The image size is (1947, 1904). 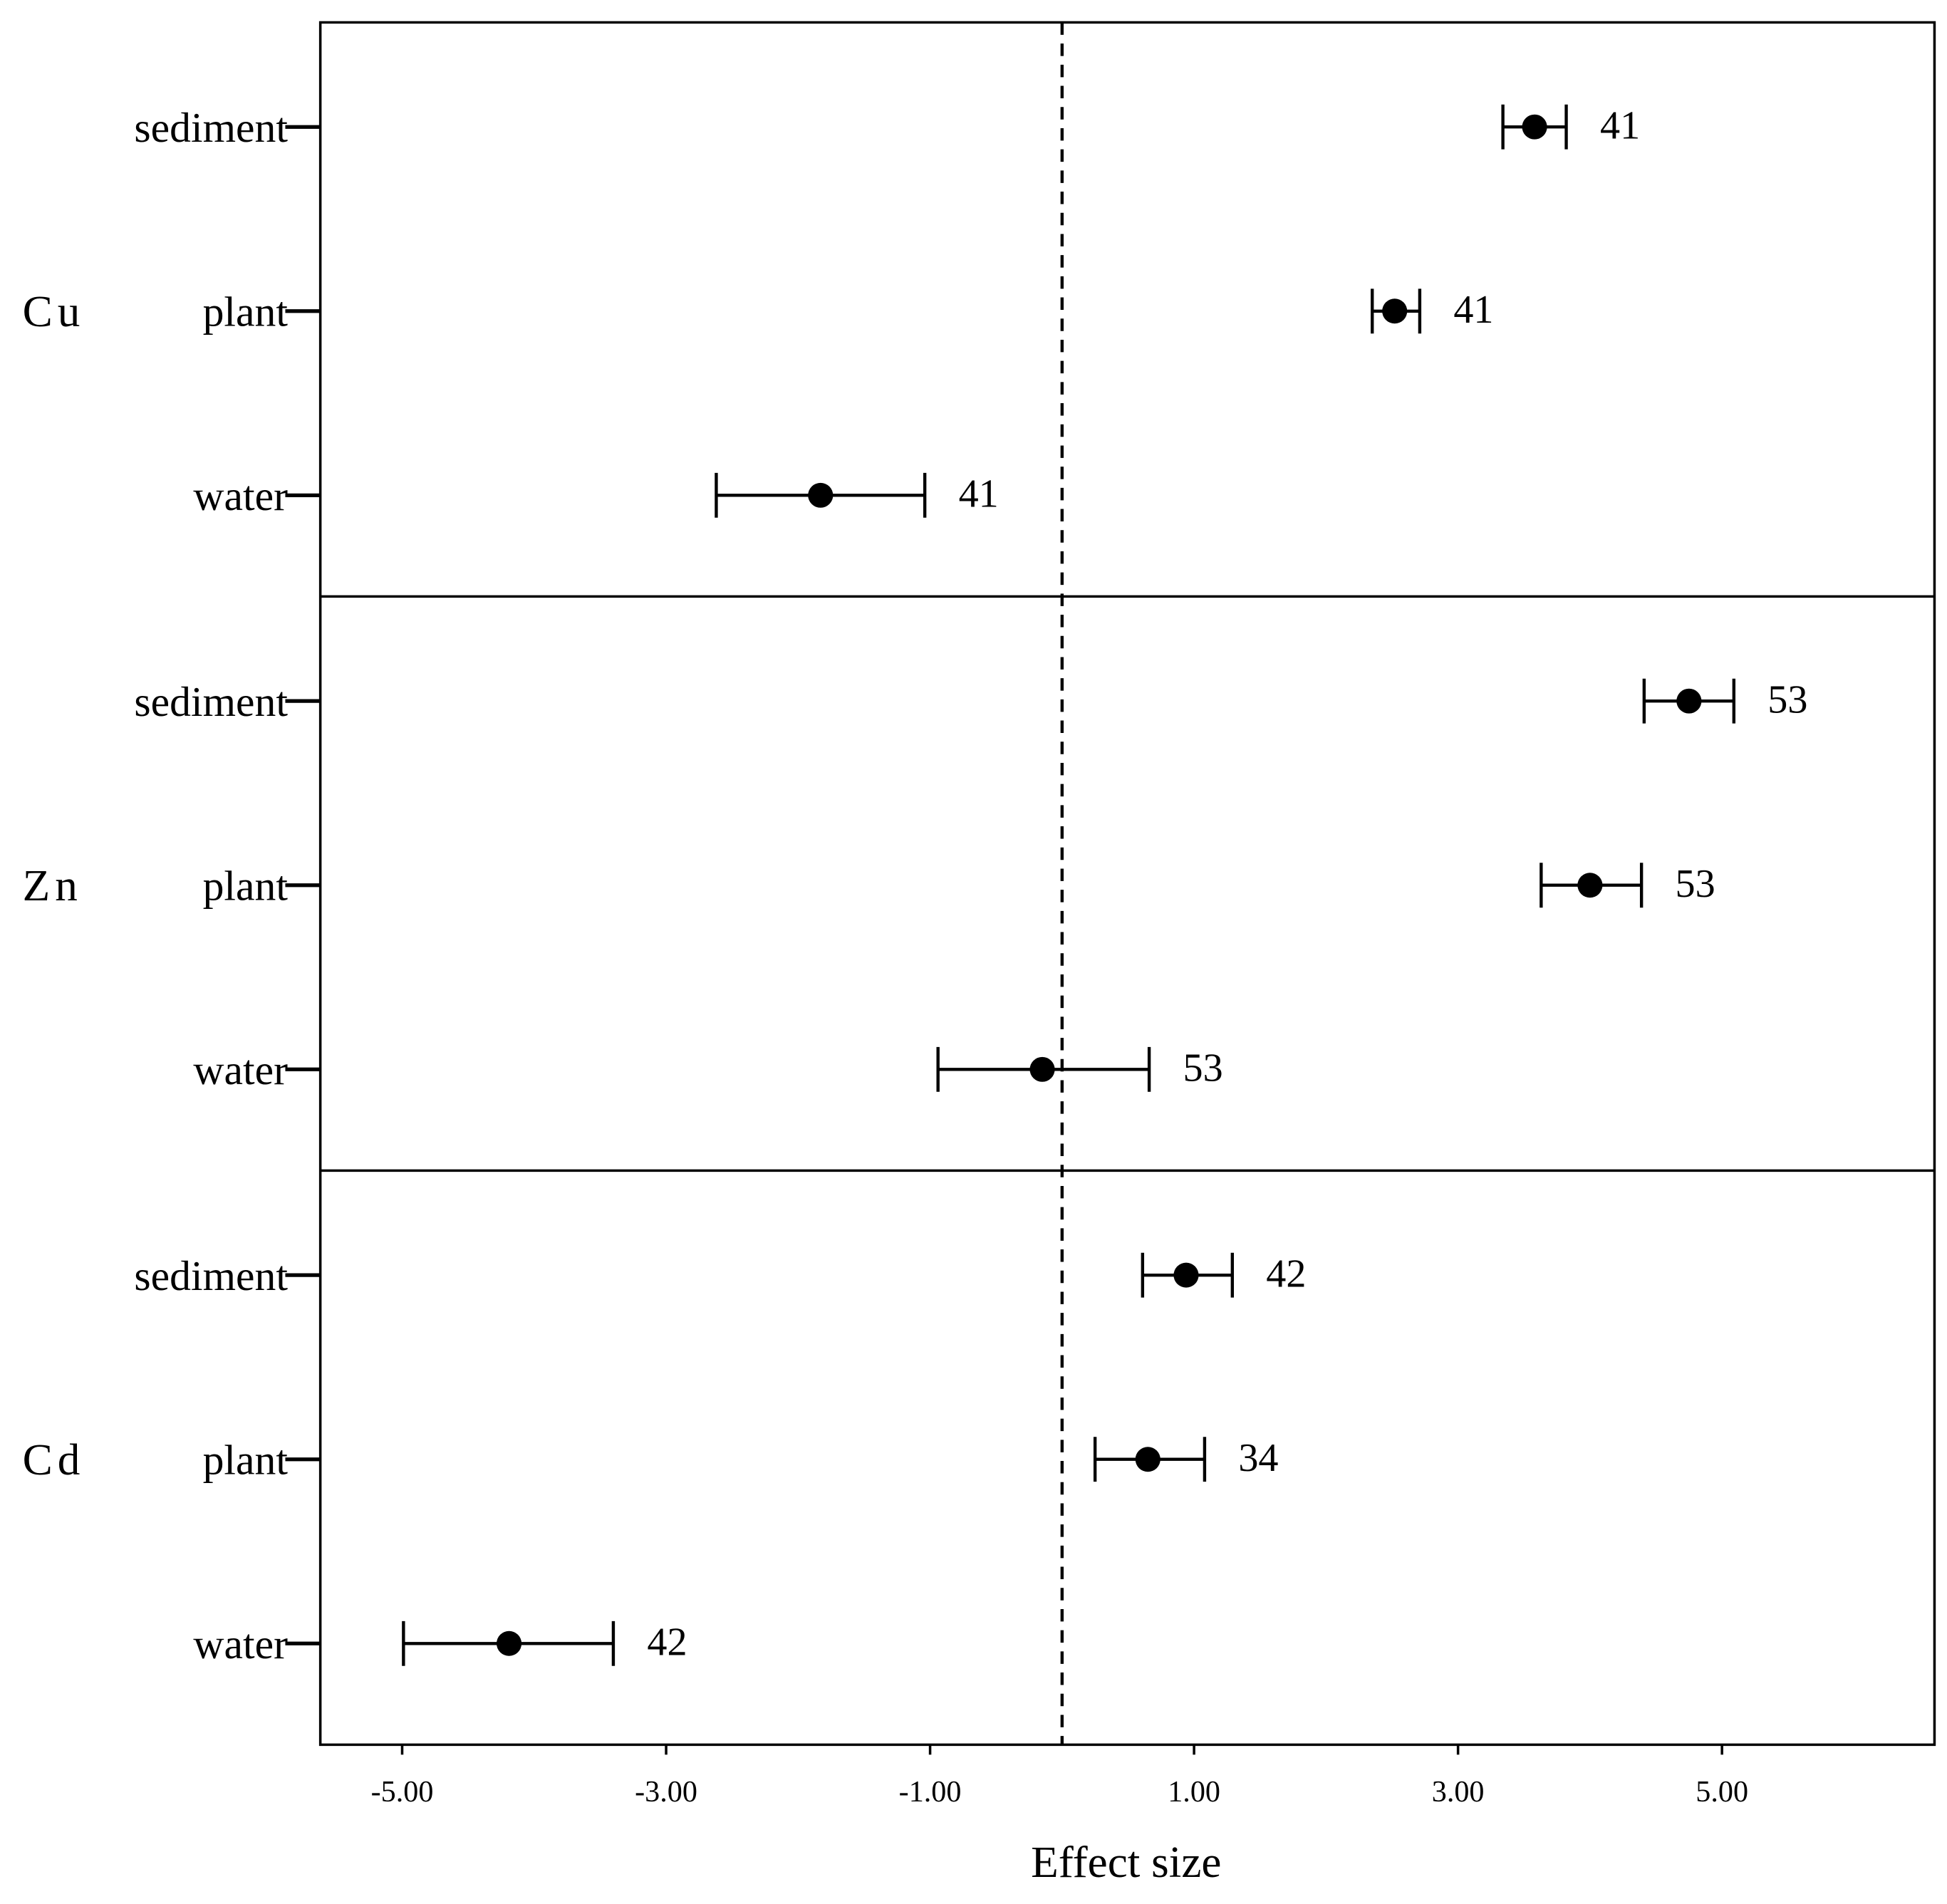 I want to click on n-label: 34, so click(x=1258, y=1458).